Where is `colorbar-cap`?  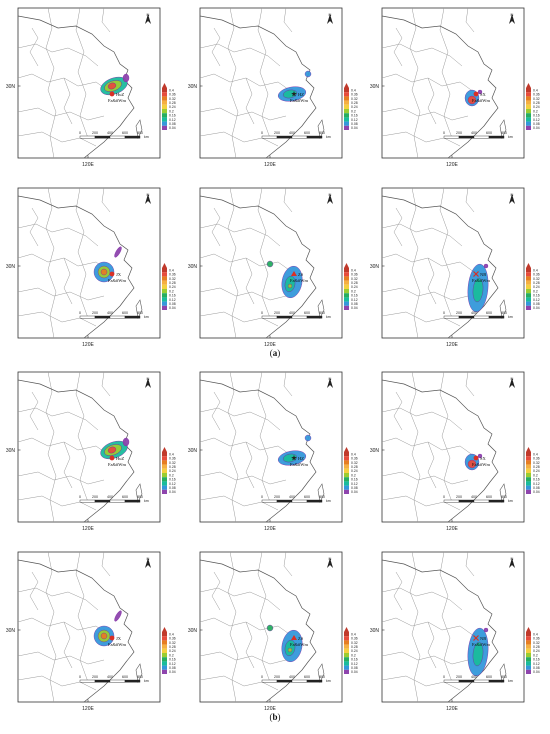
colorbar-cap is located at coordinates (528, 629).